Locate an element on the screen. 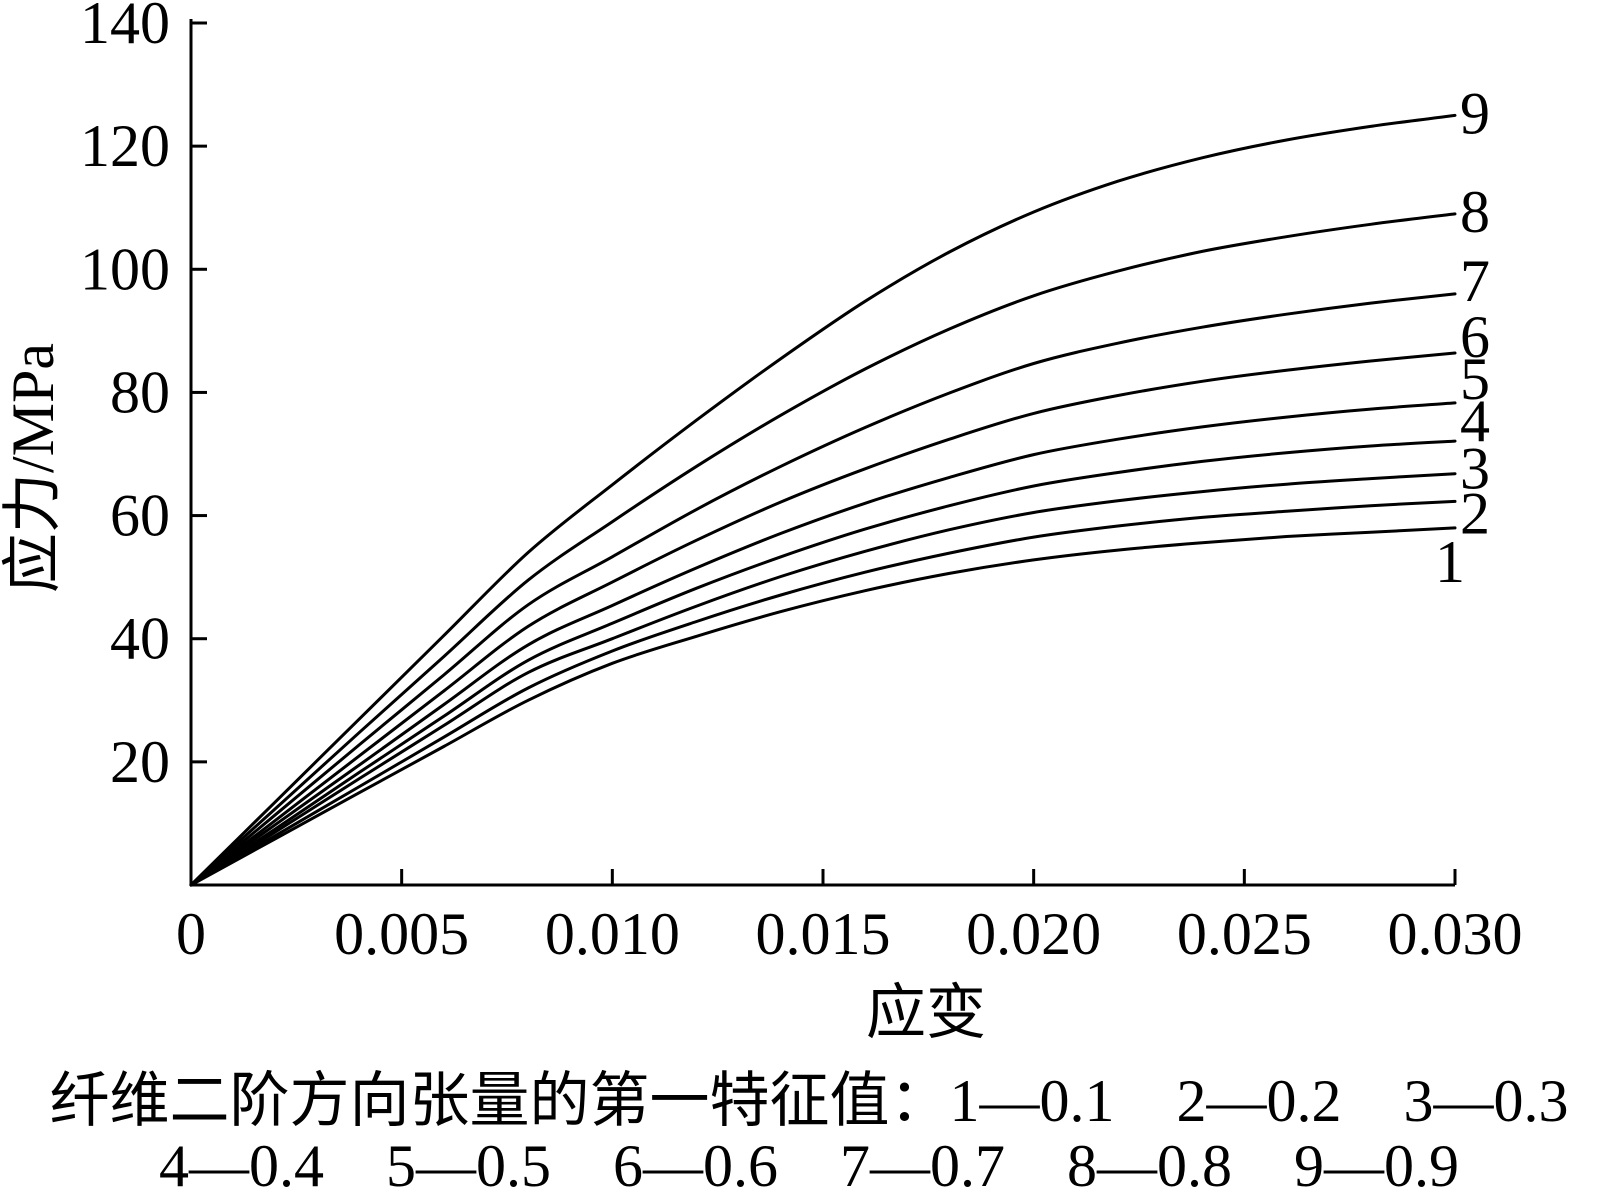  legend-entry-1: 1—0.1 is located at coordinates (1032, 1101).